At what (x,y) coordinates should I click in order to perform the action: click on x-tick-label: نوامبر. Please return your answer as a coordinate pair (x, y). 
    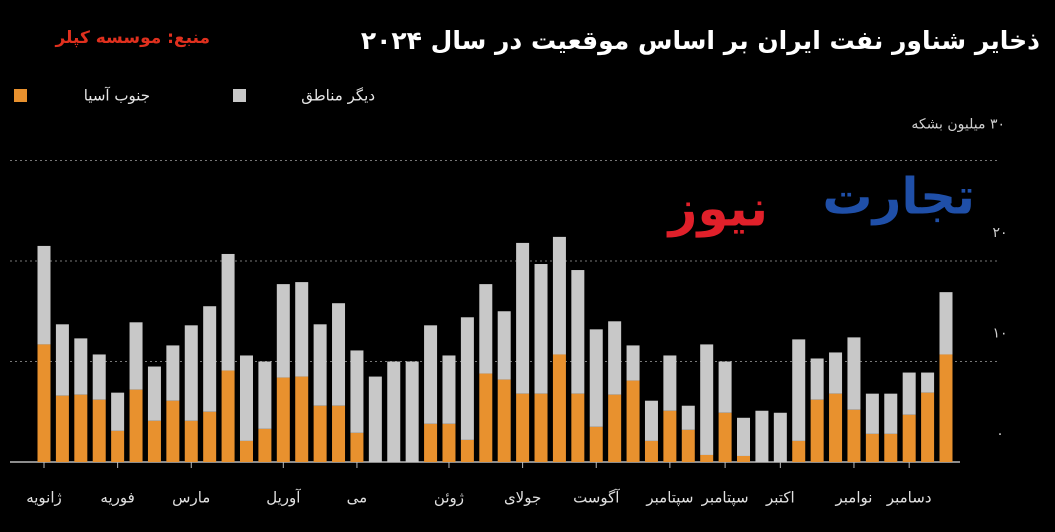
    Looking at the image, I should click on (853, 498).